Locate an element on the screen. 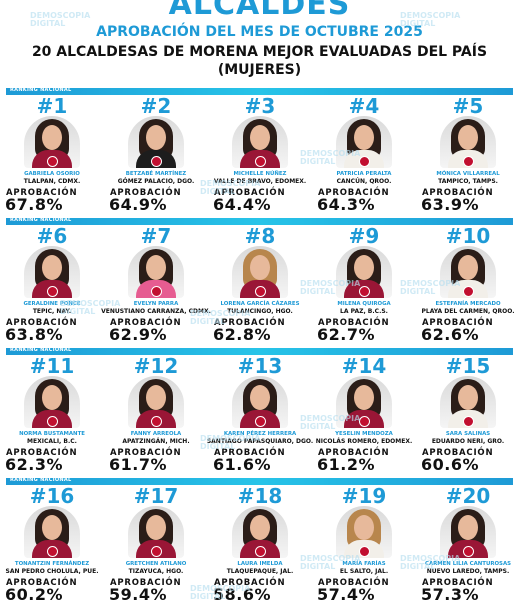 The height and width of the screenshot is (608, 519). mayor-name: GERALDINE PONCE is located at coordinates (52, 304).